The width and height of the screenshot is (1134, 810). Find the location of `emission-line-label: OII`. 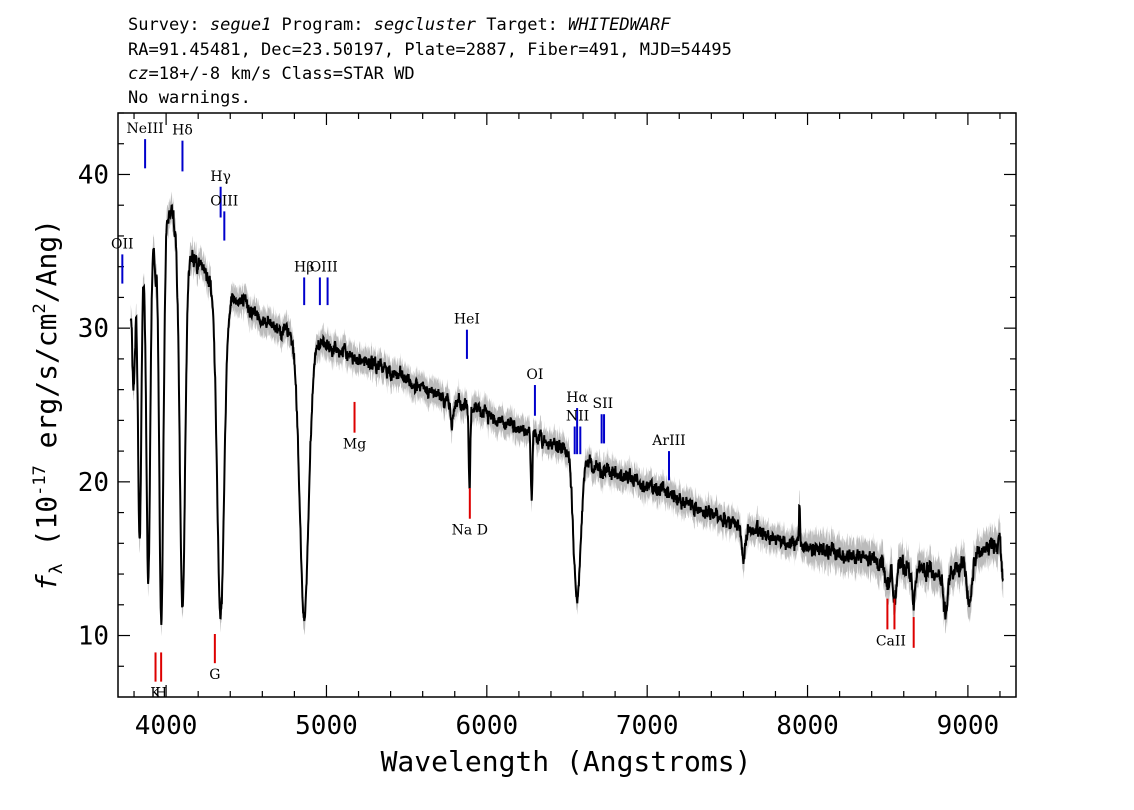

emission-line-label: OII is located at coordinates (122, 244).